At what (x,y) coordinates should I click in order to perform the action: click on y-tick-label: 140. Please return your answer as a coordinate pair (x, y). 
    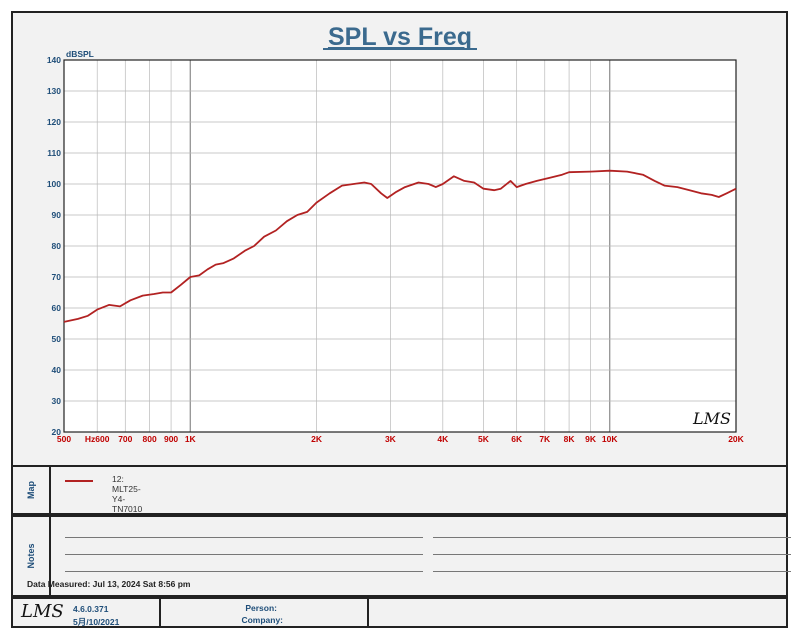
    Looking at the image, I should click on (54, 60).